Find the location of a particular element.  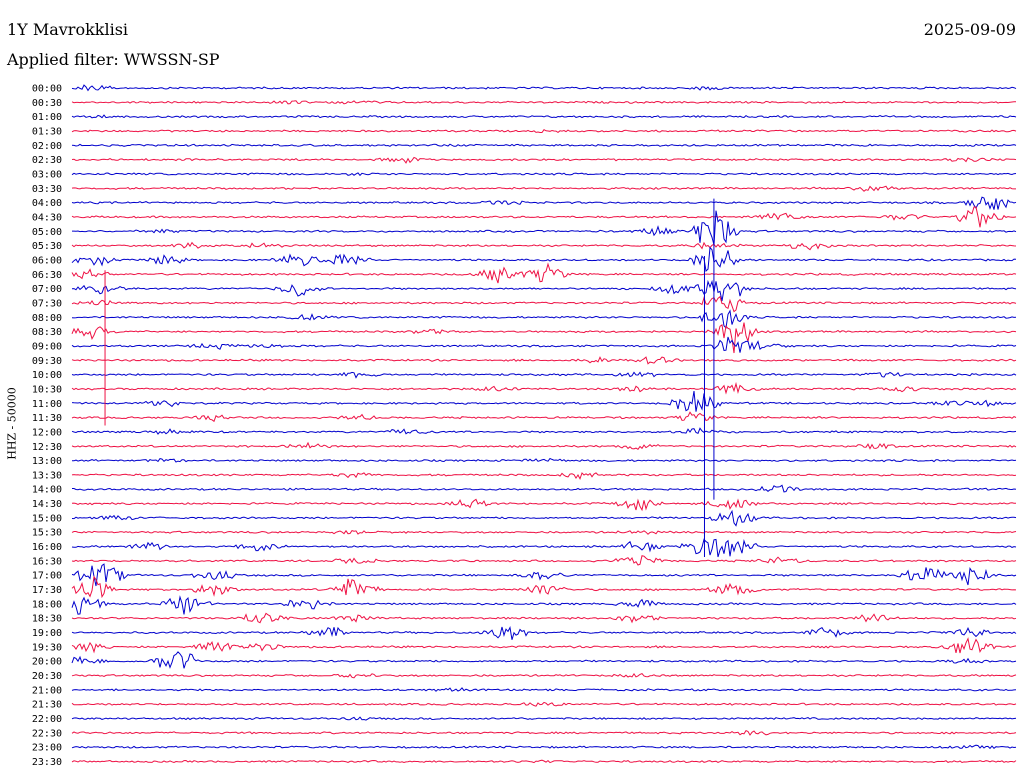

filter-label: Applied filter: WWSSN-SP is located at coordinates (113, 59).